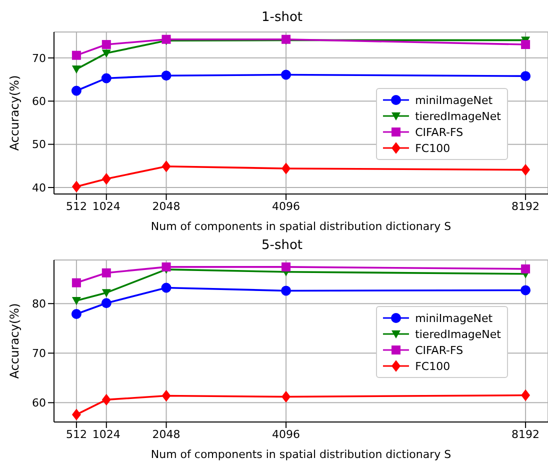 This screenshot has width=548, height=465. Describe the element at coordinates (282, 246) in the screenshot. I see `chart-title: 5-shot` at that location.